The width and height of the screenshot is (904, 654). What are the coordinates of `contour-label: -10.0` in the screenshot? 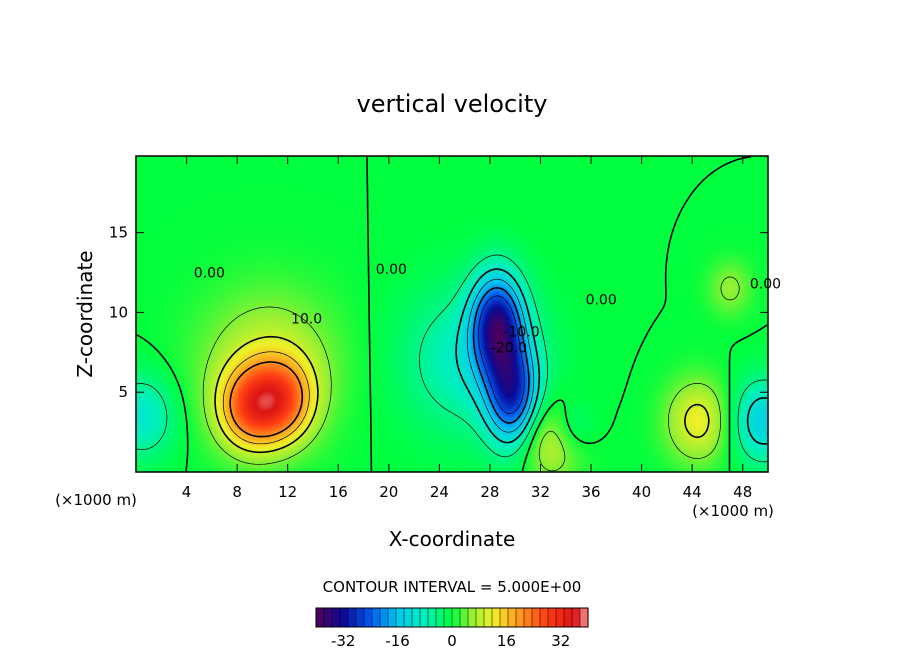 It's located at (521, 332).